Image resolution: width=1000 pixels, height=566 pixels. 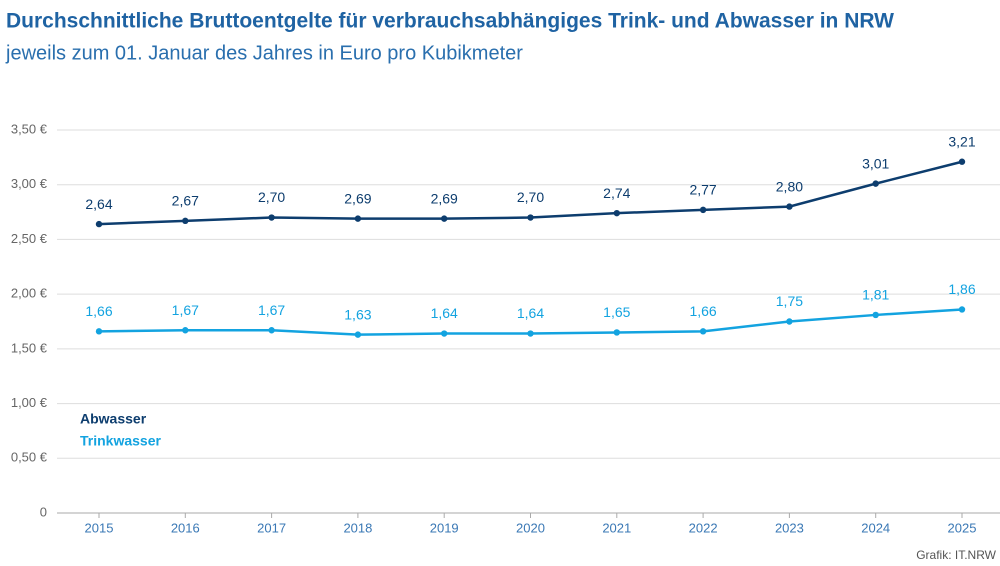 I want to click on value-label: 2,77, so click(x=702, y=190).